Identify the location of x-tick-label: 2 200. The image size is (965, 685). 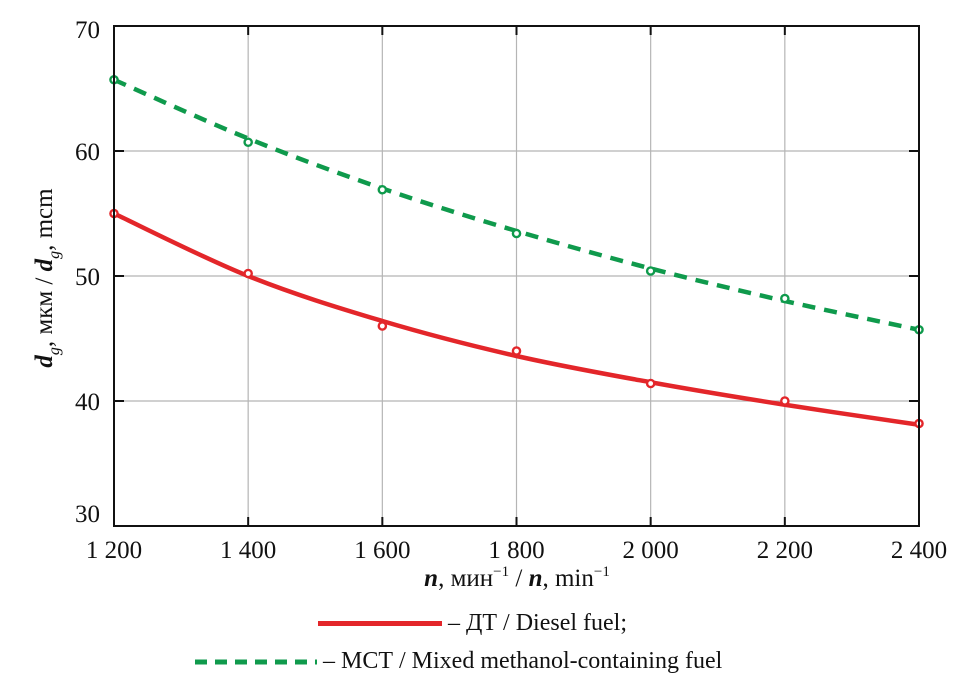
(785, 550).